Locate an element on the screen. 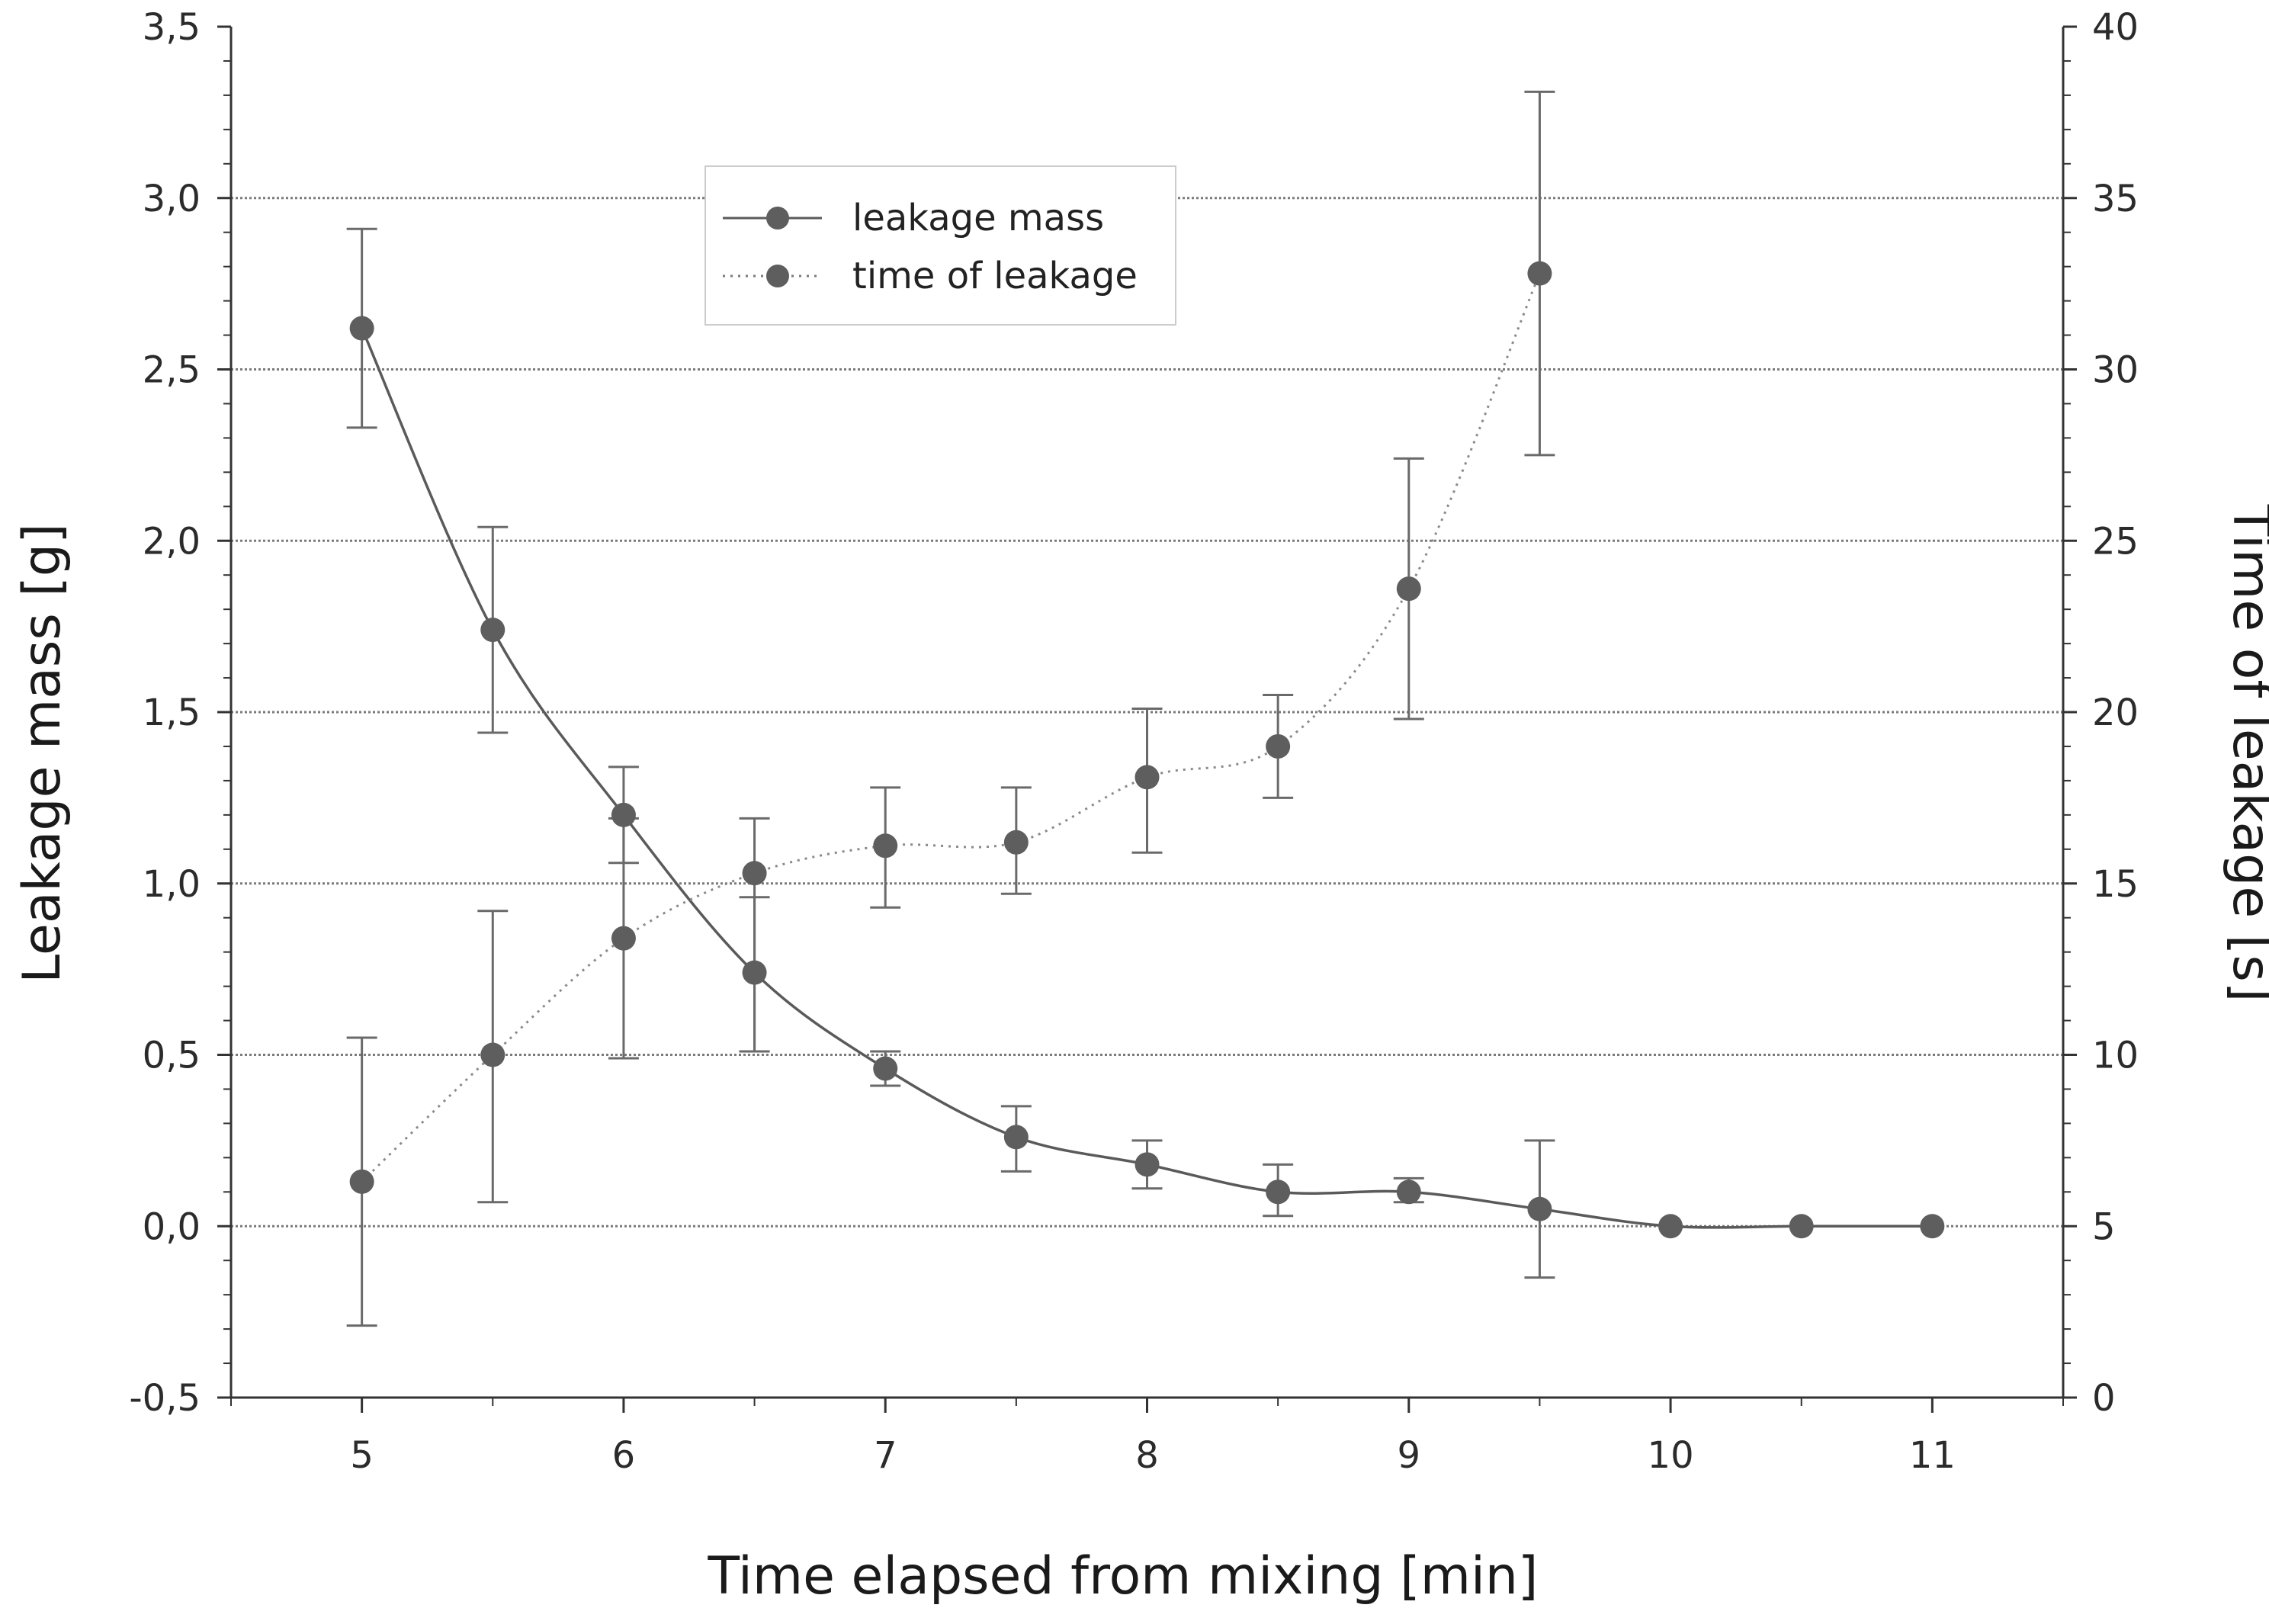 Image resolution: width=2269 pixels, height=1624 pixels. y2-tick-label: 25 is located at coordinates (2115, 541).